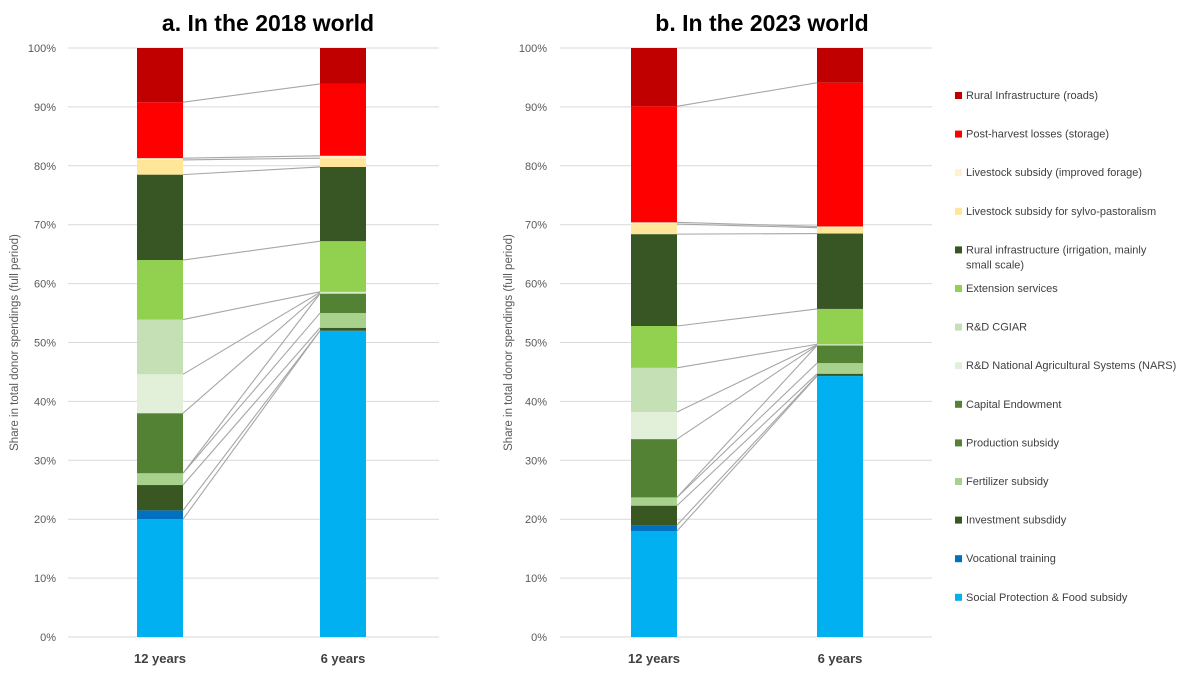 The width and height of the screenshot is (1188, 673). I want to click on bar-segment-fertilizer-subsidy, so click(343, 320).